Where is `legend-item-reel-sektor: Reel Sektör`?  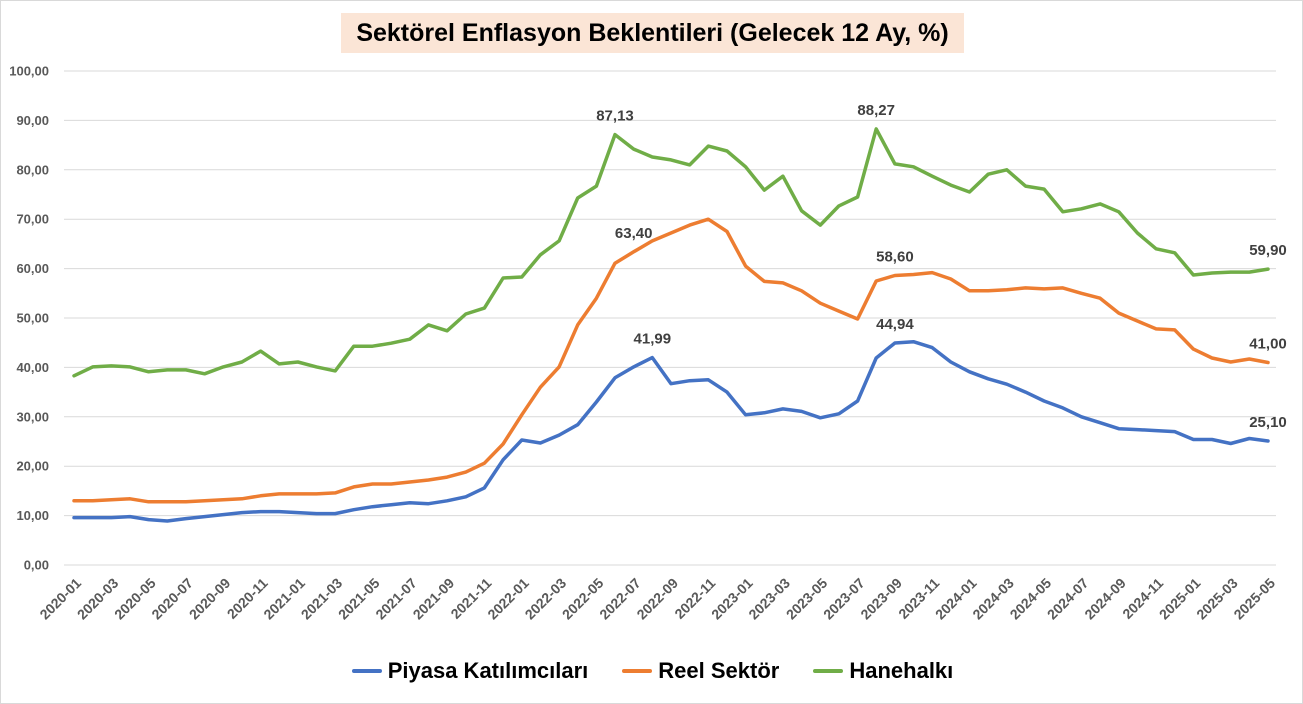
legend-item-reel-sektor: Reel Sektör is located at coordinates (700, 671).